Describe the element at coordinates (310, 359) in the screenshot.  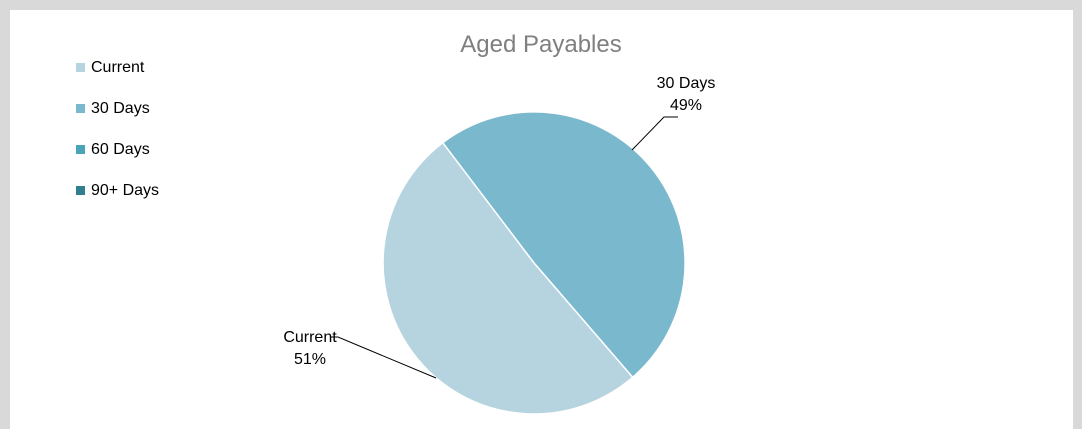
I see `data-label-current-percent: 51%` at that location.